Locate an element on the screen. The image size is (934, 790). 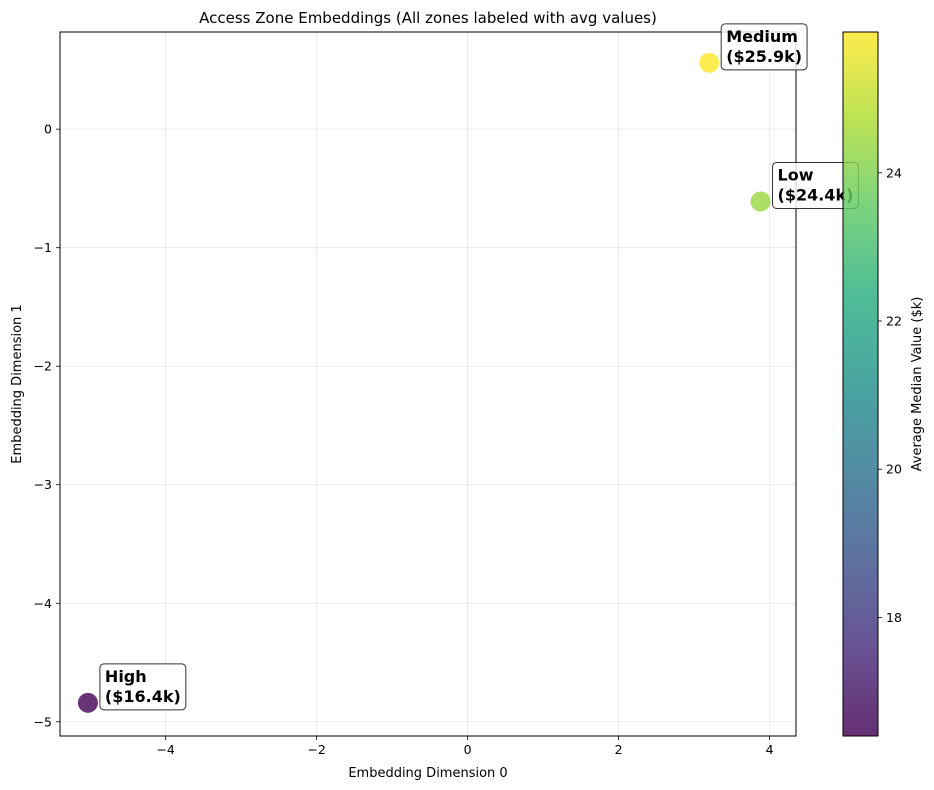
y-axis-label: Embedding Dimension 1 is located at coordinates (17, 383).